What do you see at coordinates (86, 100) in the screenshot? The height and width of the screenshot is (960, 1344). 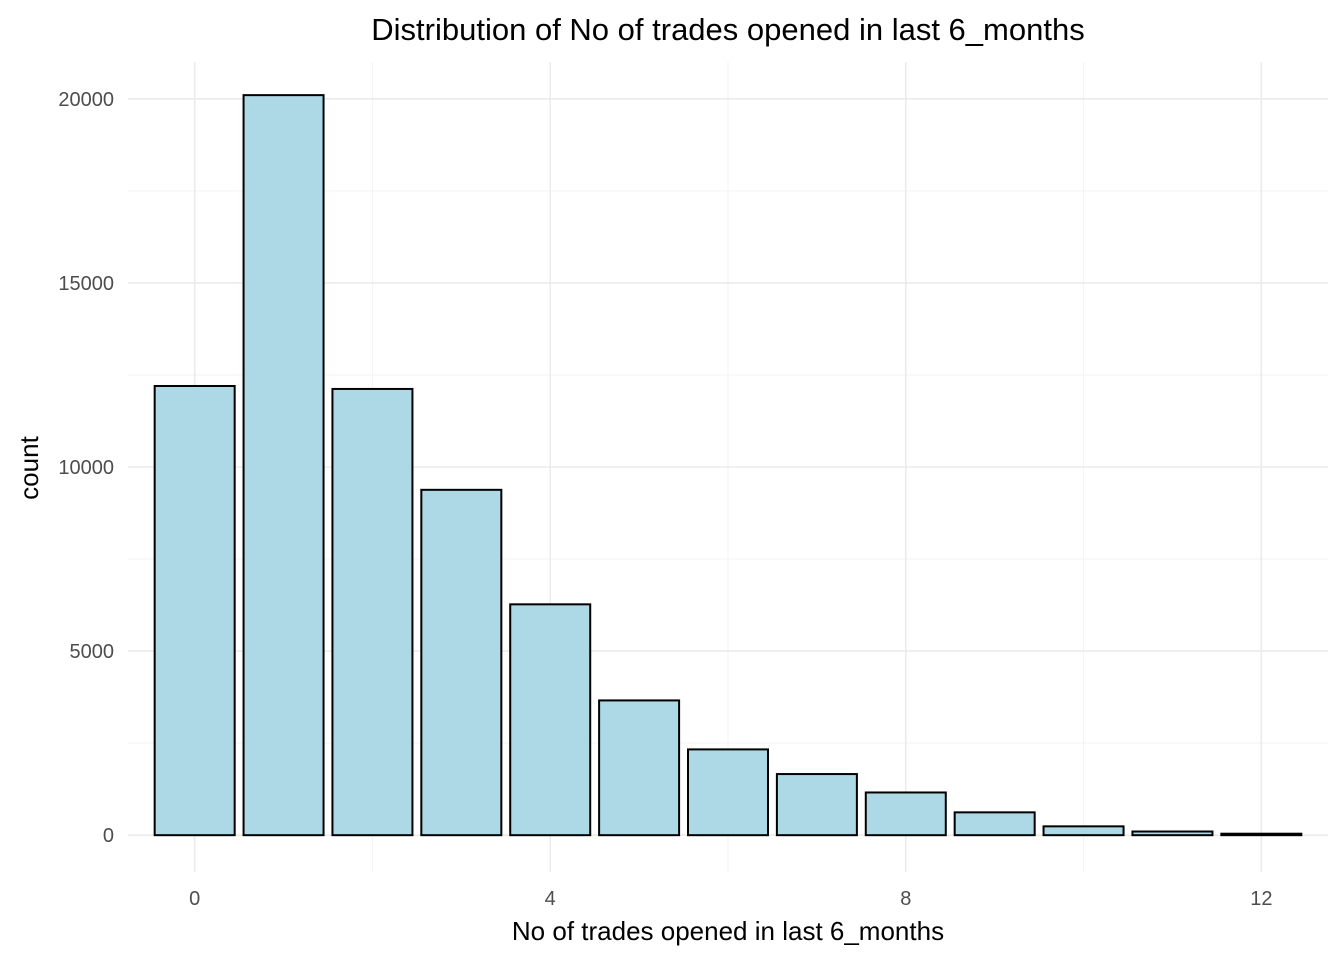 I see `y-tick-label: 20000` at bounding box center [86, 100].